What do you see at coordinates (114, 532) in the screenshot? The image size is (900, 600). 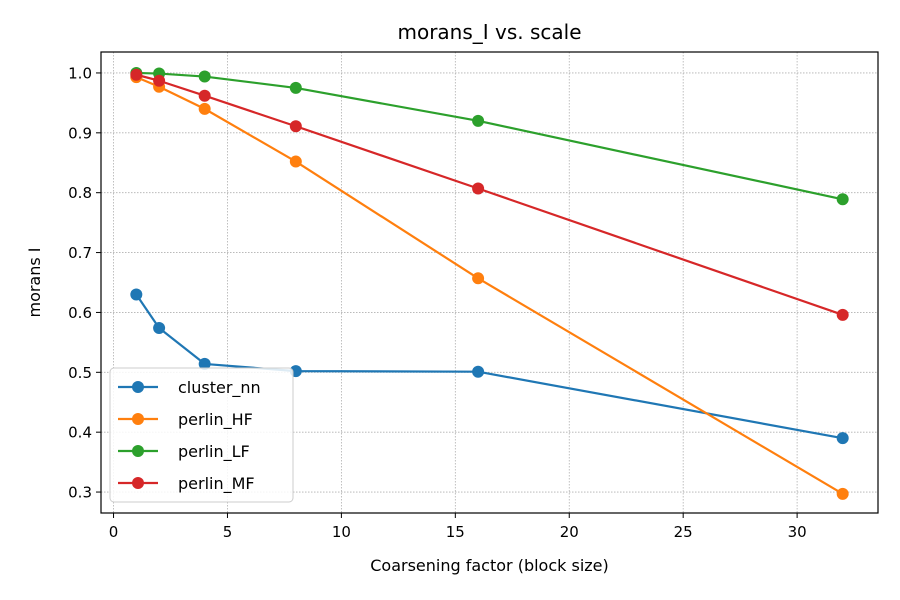 I see `x-tick-label: 0` at bounding box center [114, 532].